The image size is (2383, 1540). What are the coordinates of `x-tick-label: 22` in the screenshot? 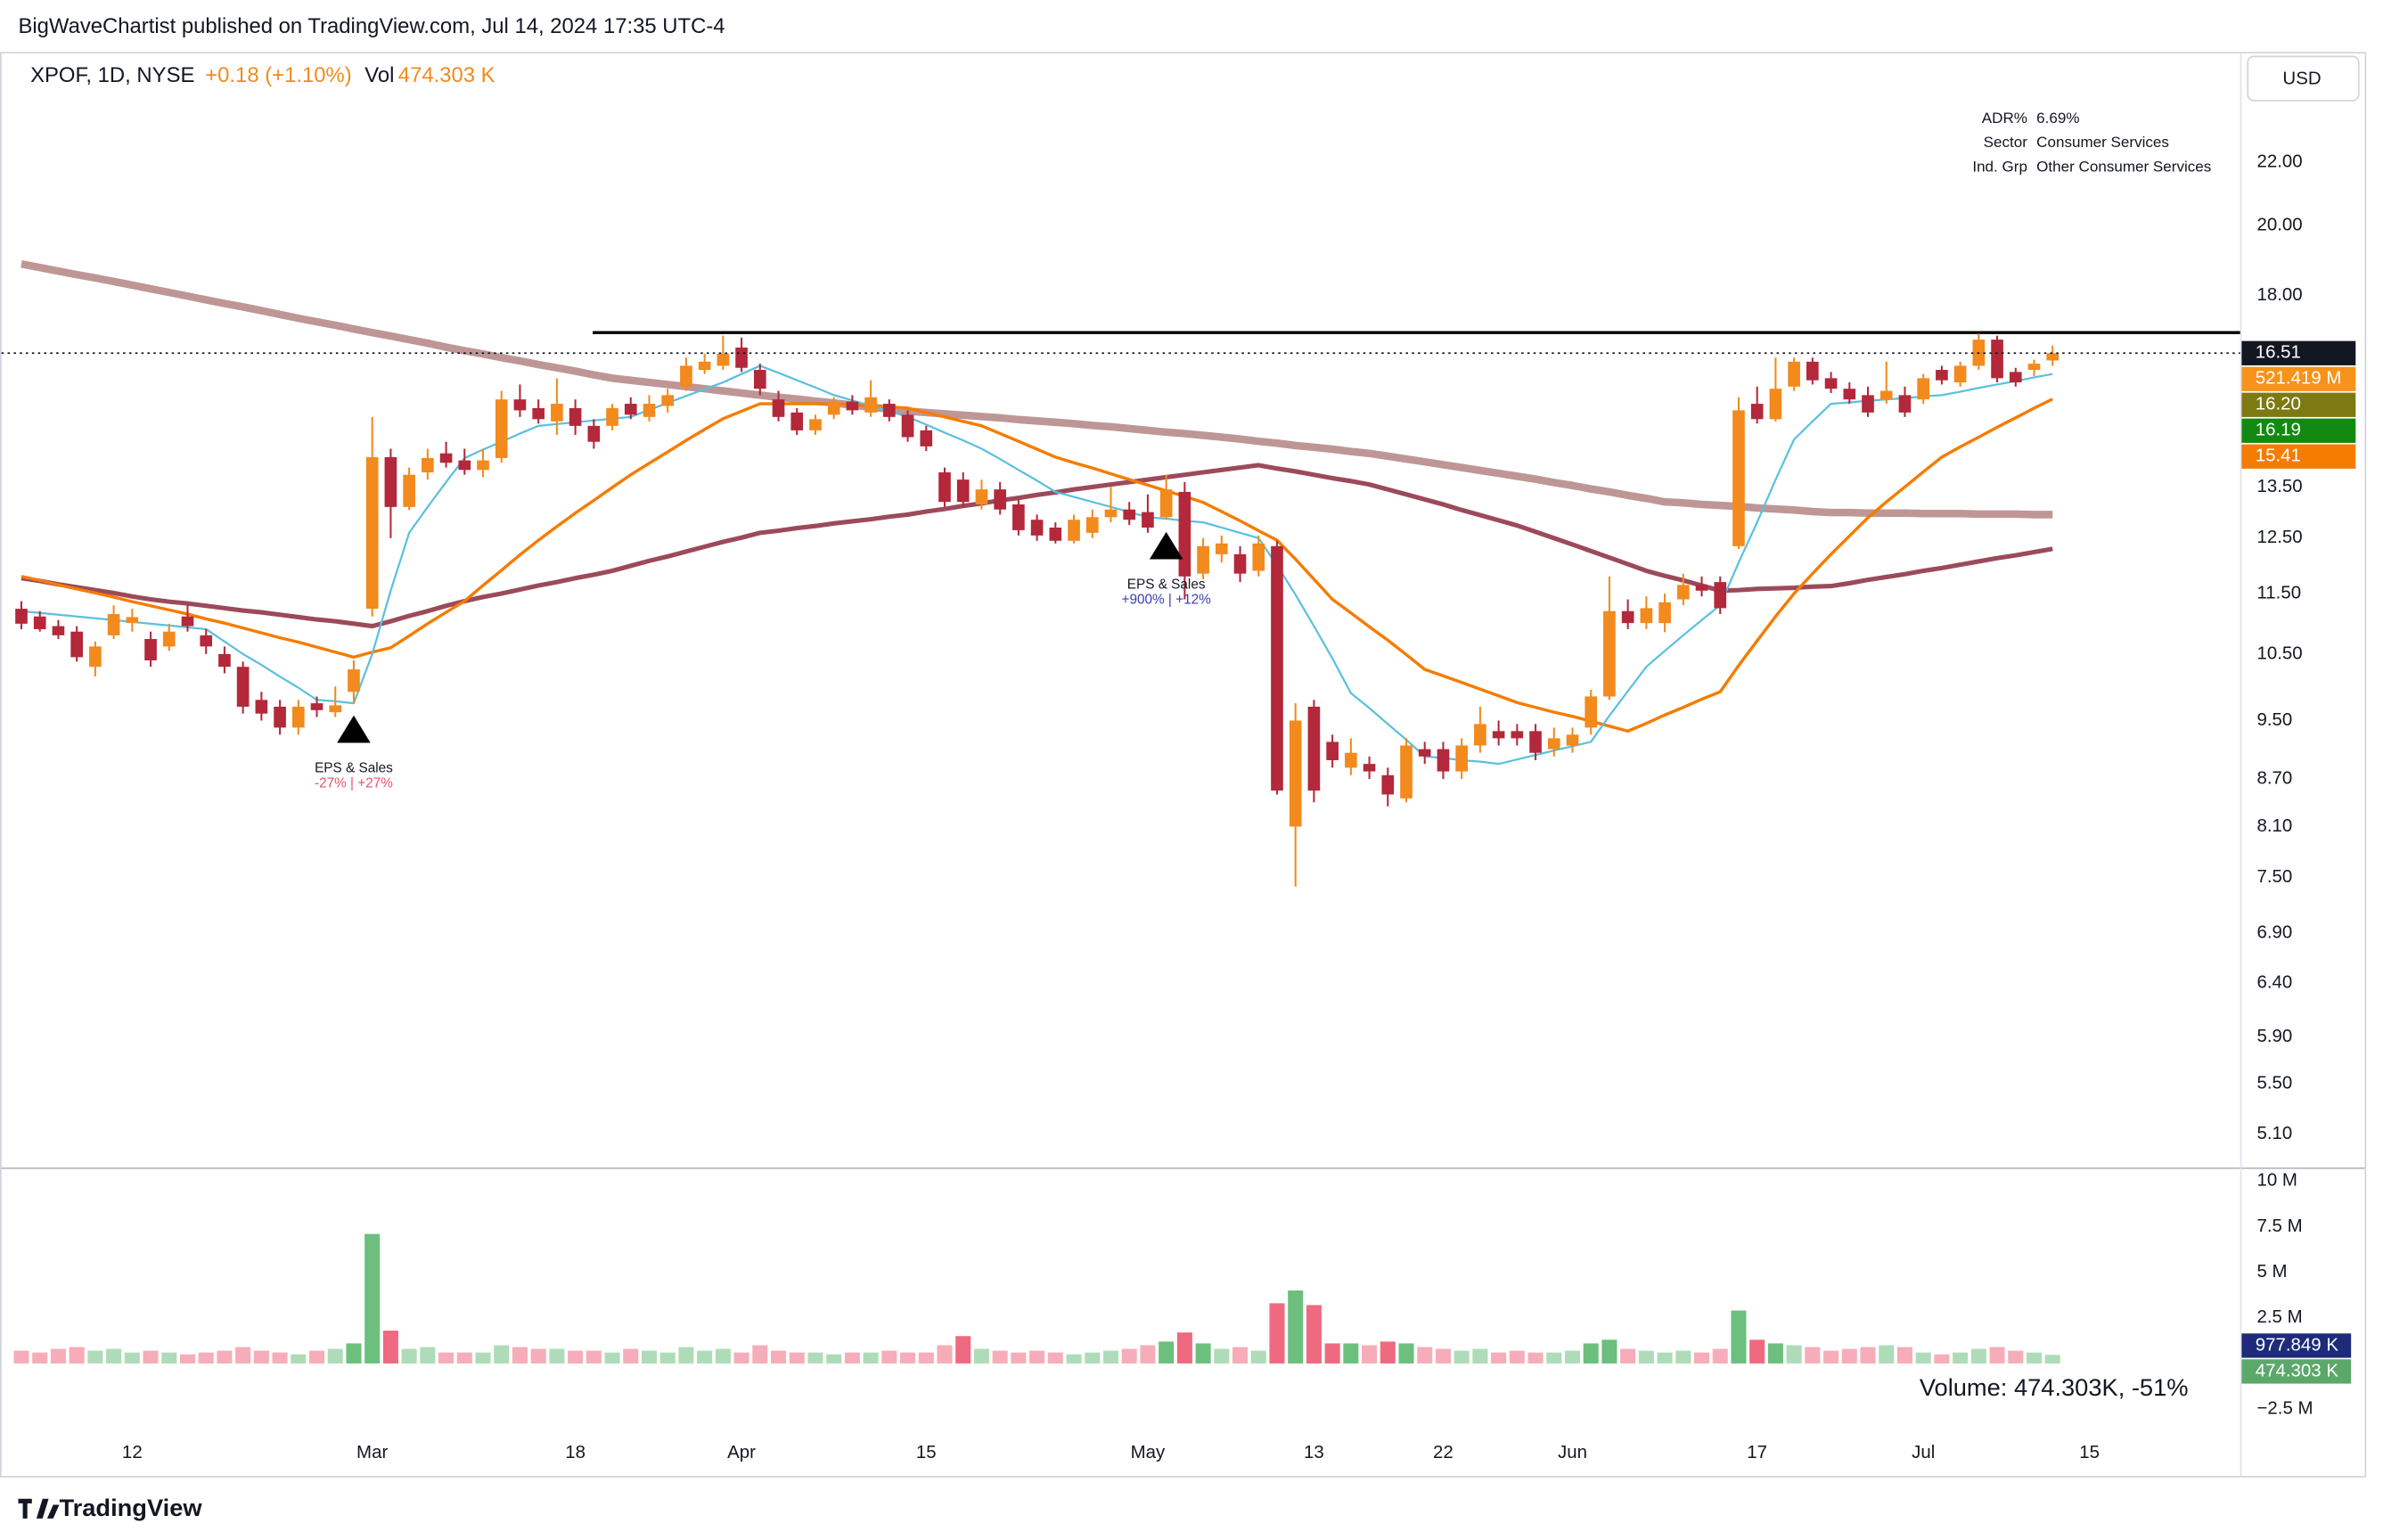 It's located at (1443, 1452).